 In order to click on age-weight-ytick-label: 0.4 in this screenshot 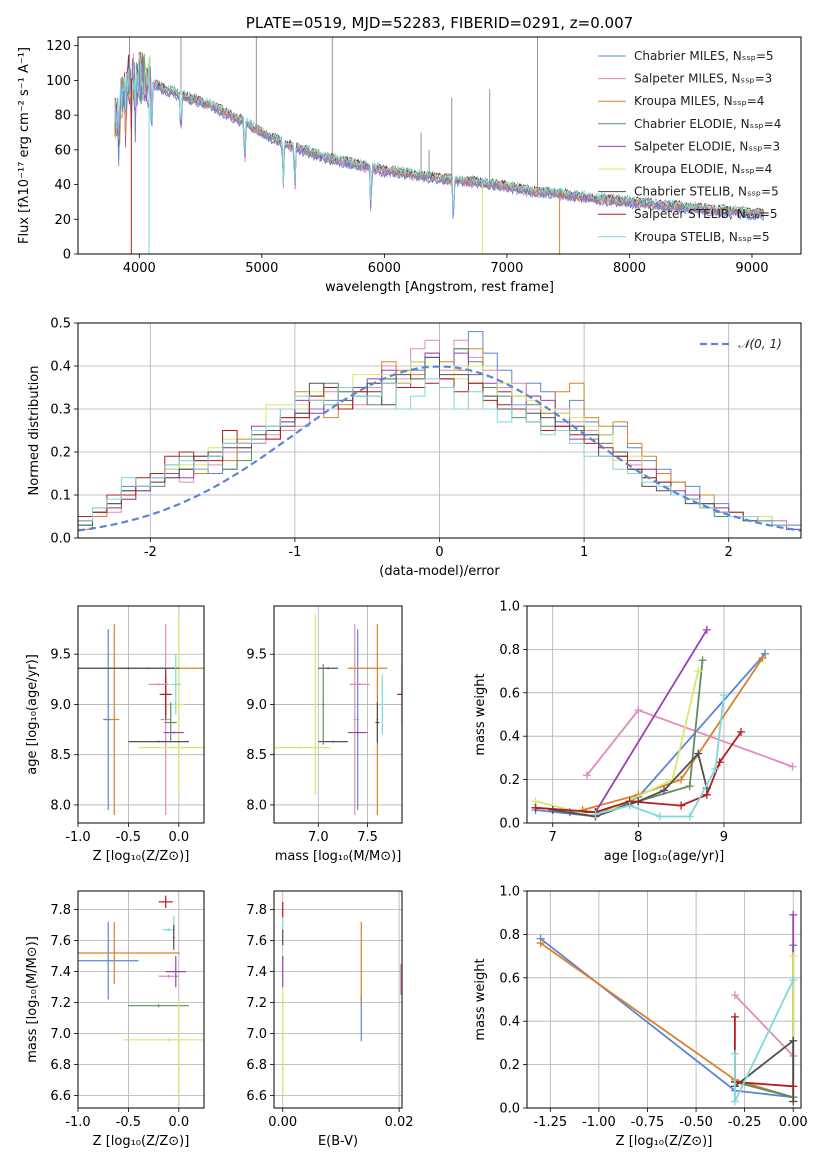, I will do `click(509, 737)`.